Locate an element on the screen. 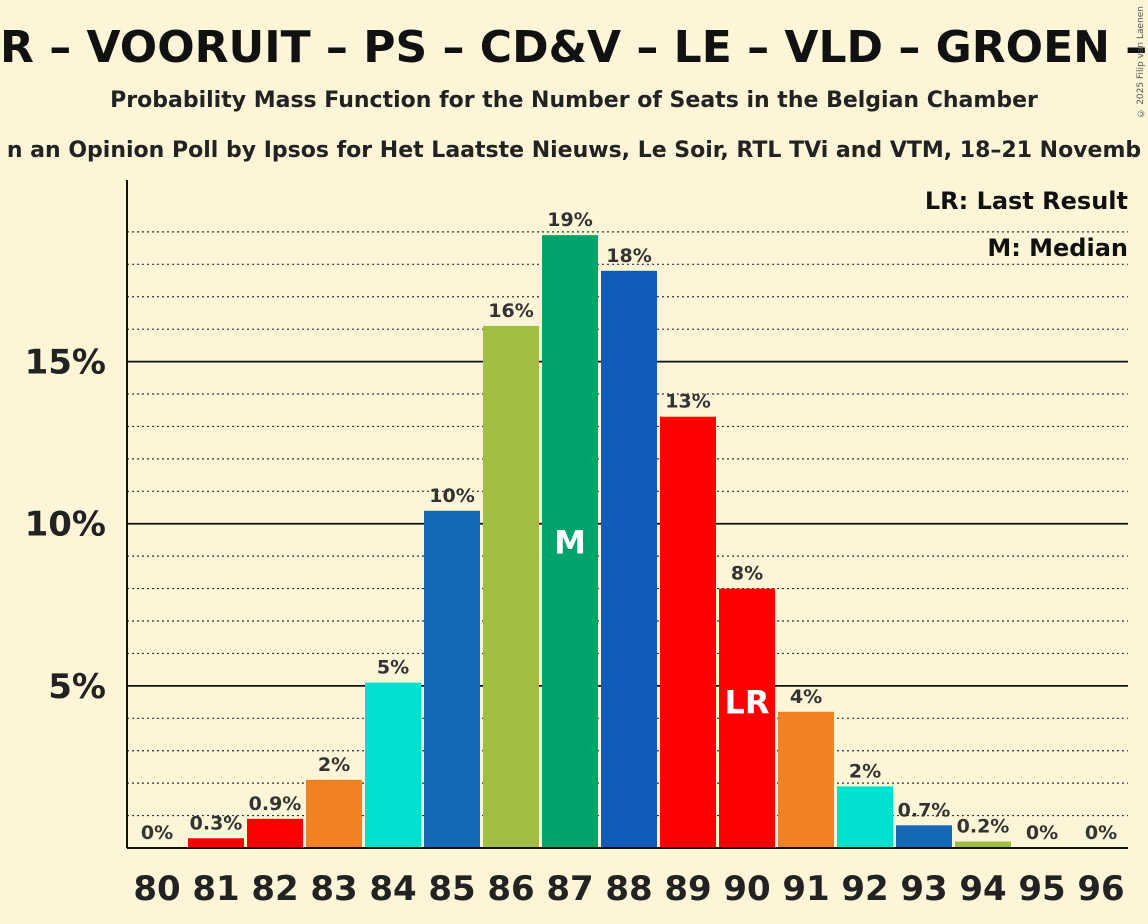  last-result-marker: LR is located at coordinates (746, 702).